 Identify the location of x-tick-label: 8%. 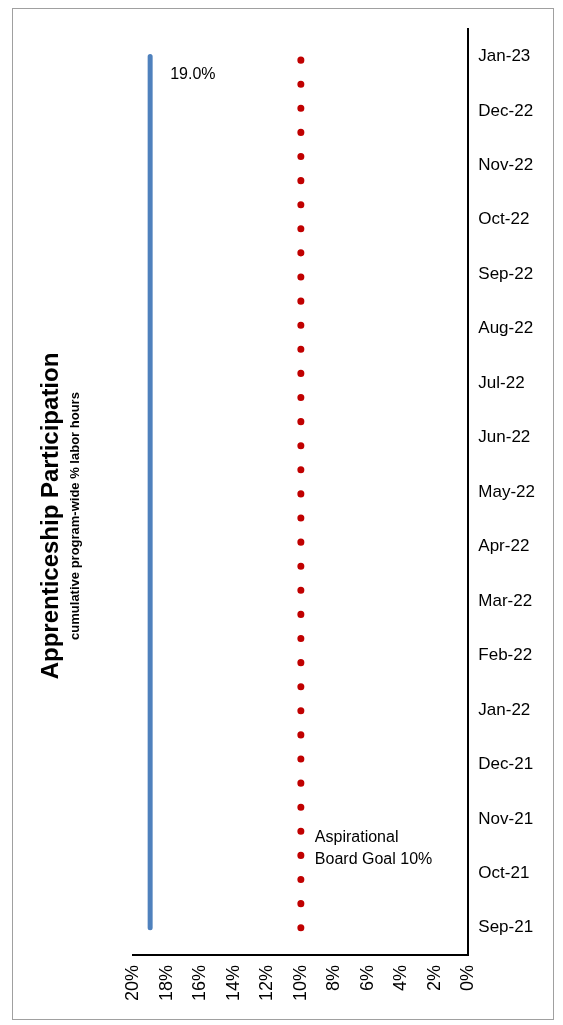
(333, 977).